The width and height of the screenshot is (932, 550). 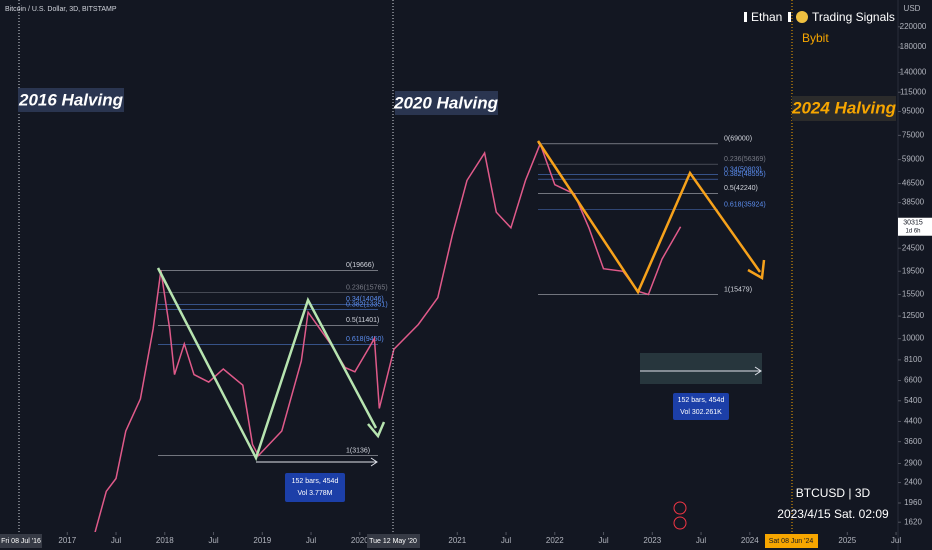 What do you see at coordinates (358, 450) in the screenshot?
I see `fib-label: 1(3136)` at bounding box center [358, 450].